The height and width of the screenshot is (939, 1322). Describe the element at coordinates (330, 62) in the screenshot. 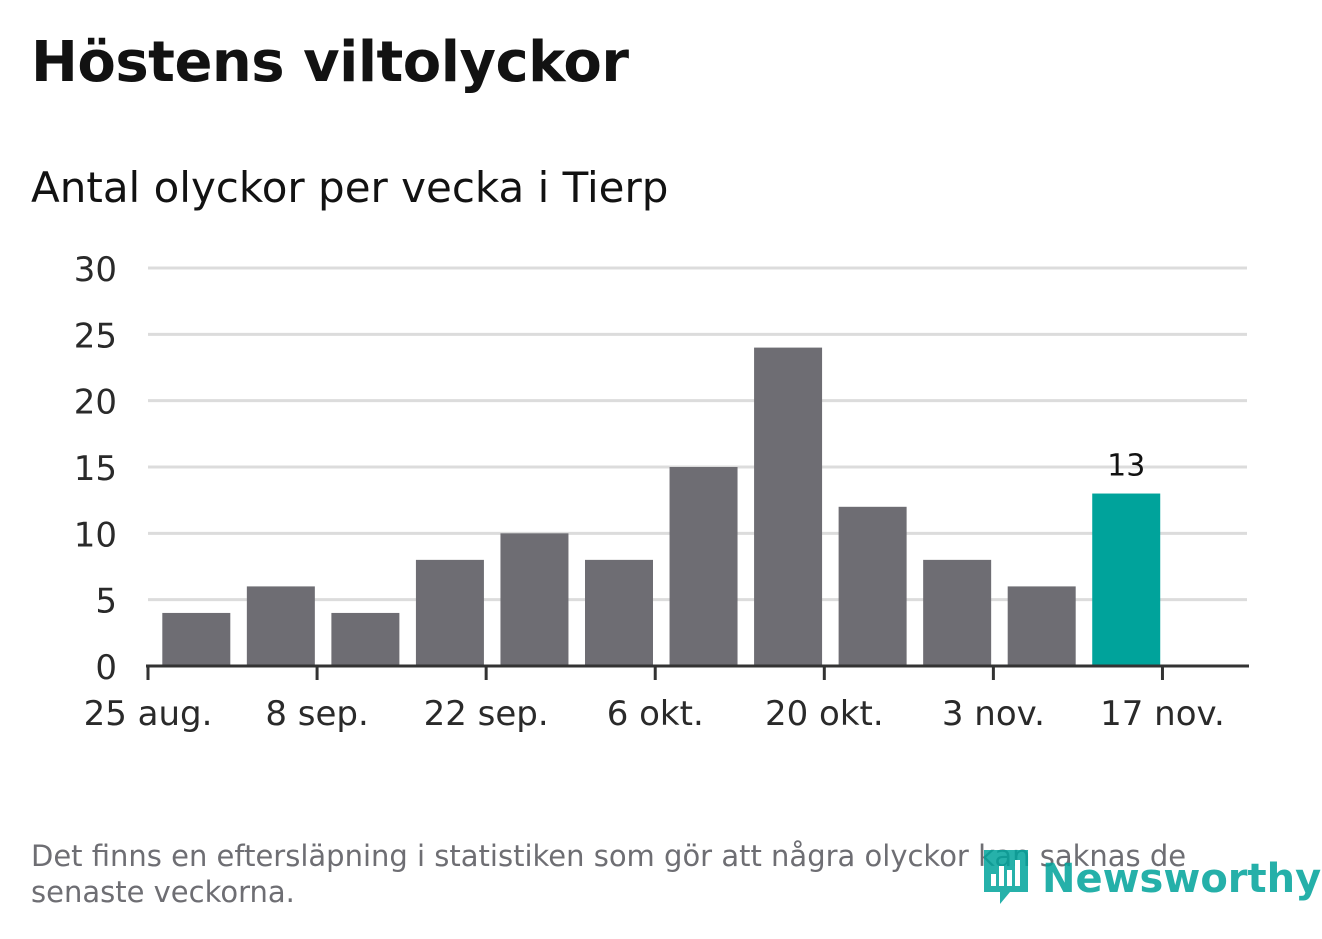

I see `chart-title: Höstens viltolyckor` at that location.